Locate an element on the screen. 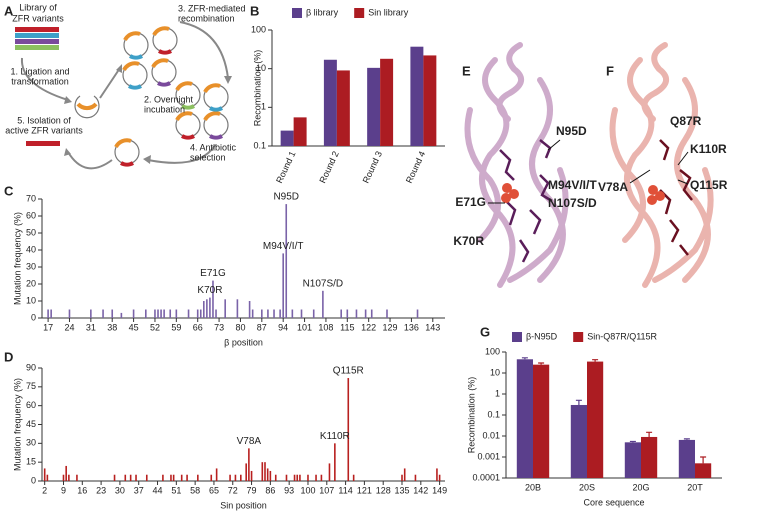 Image resolution: width=763 pixels, height=513 pixels. step-label: 4. Antibiotic is located at coordinates (213, 147).